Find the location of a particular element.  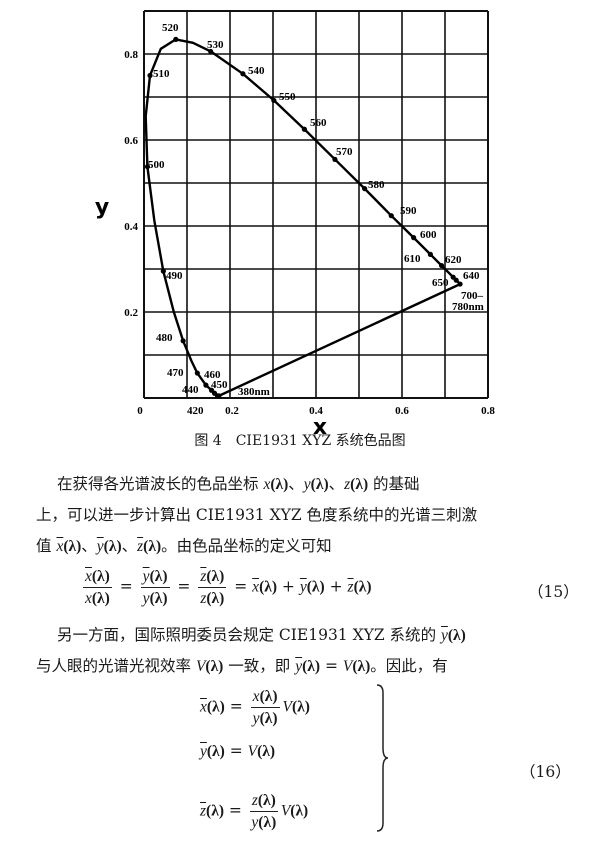

text-segment: 。因此，有 is located at coordinates (409, 666).